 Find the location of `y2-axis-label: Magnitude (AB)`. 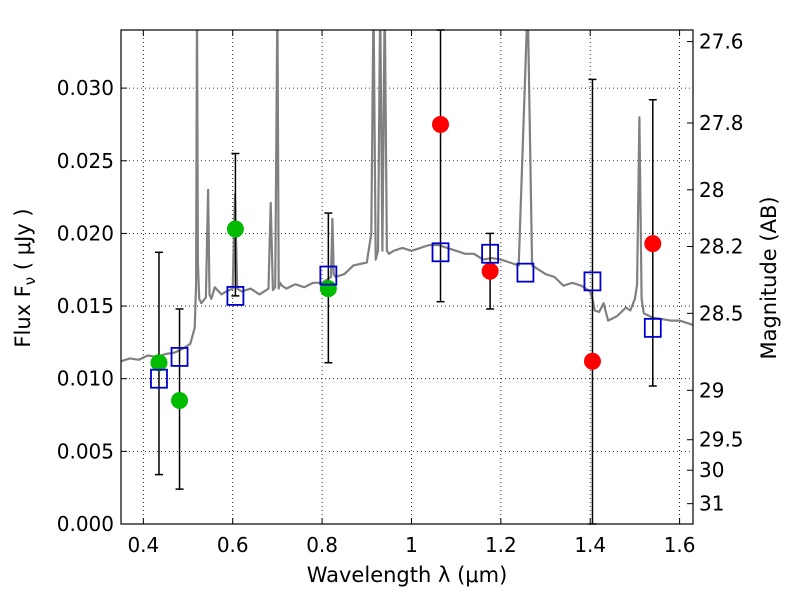

y2-axis-label: Magnitude (AB) is located at coordinates (769, 277).